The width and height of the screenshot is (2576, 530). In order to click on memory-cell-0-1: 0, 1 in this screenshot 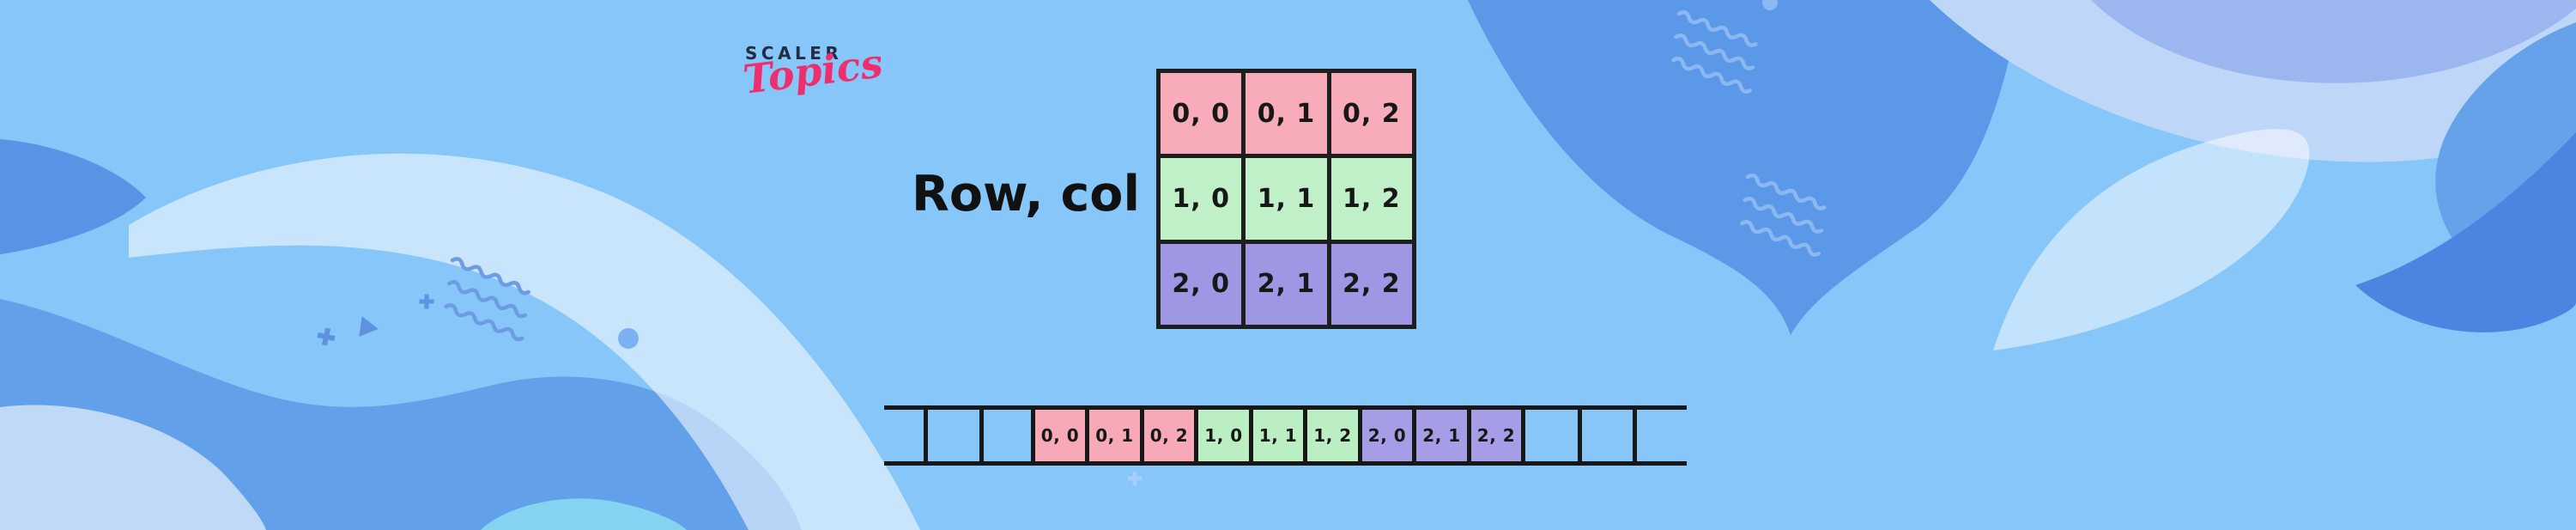, I will do `click(1116, 436)`.